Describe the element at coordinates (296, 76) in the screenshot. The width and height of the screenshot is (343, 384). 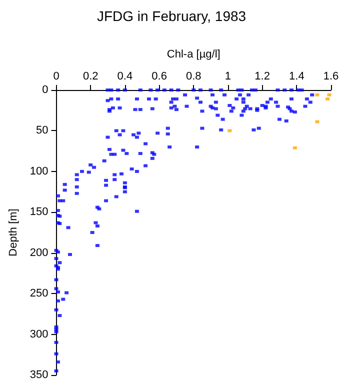
I see `x-tick-label: 1.4` at that location.